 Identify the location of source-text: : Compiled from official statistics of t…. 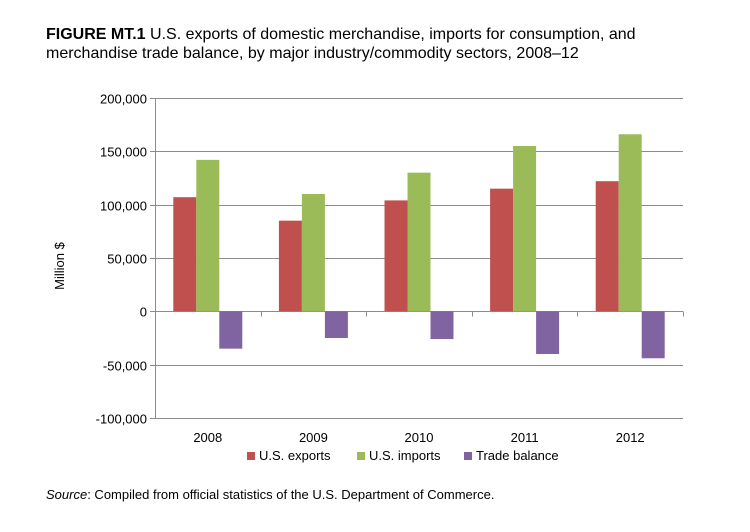
(291, 494).